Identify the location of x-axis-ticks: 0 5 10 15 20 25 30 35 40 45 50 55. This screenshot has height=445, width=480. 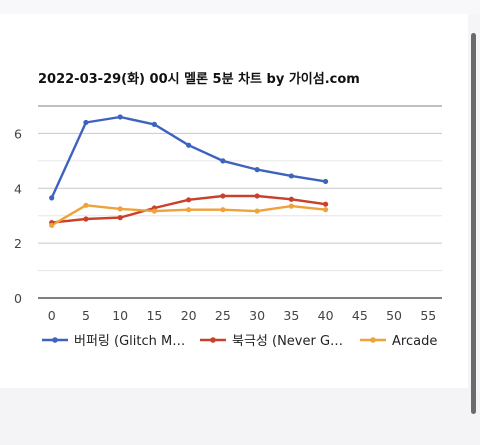
(242, 315).